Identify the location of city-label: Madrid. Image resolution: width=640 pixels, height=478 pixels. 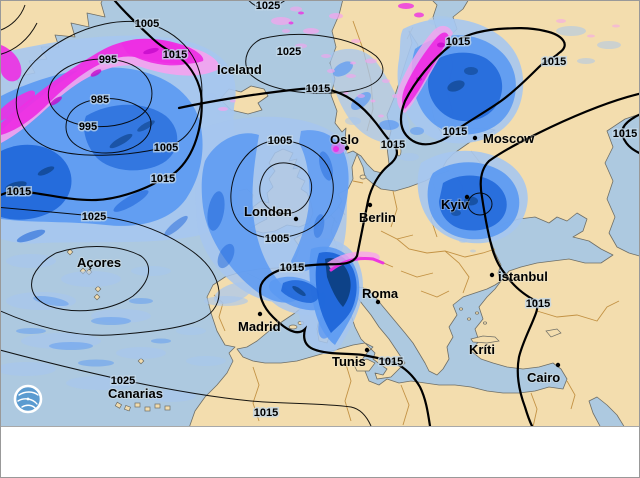
(259, 326).